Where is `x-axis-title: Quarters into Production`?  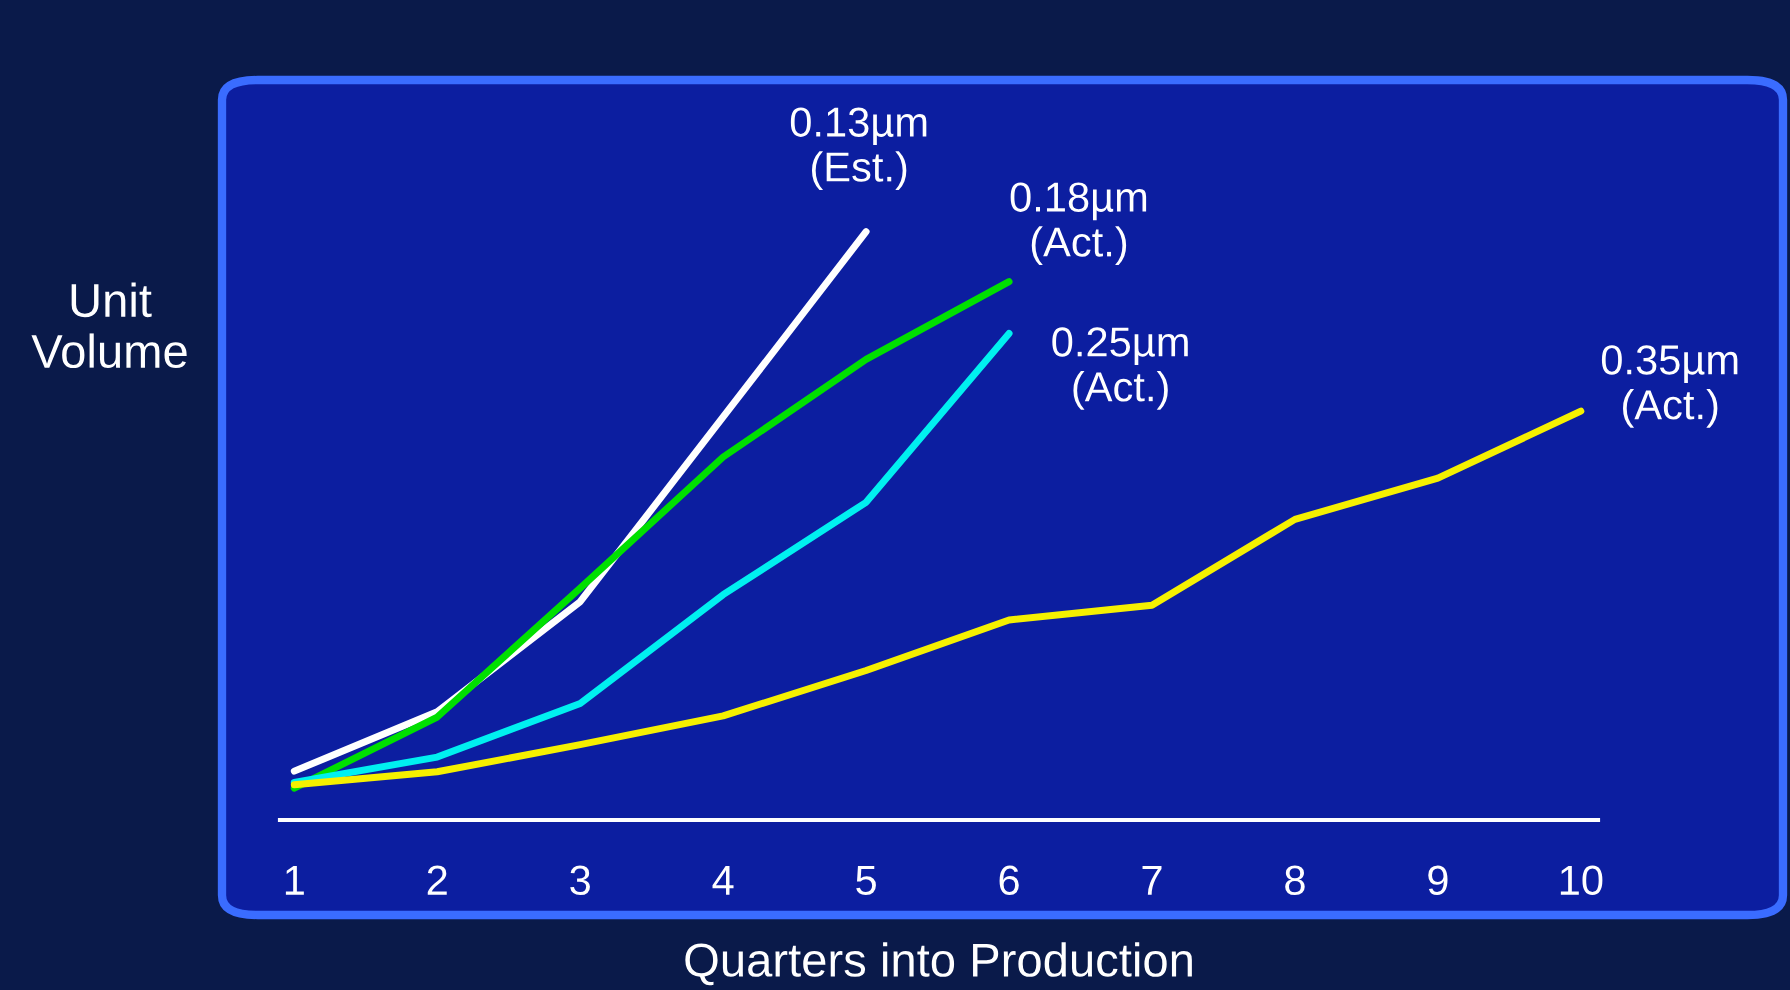
x-axis-title: Quarters into Production is located at coordinates (938, 964).